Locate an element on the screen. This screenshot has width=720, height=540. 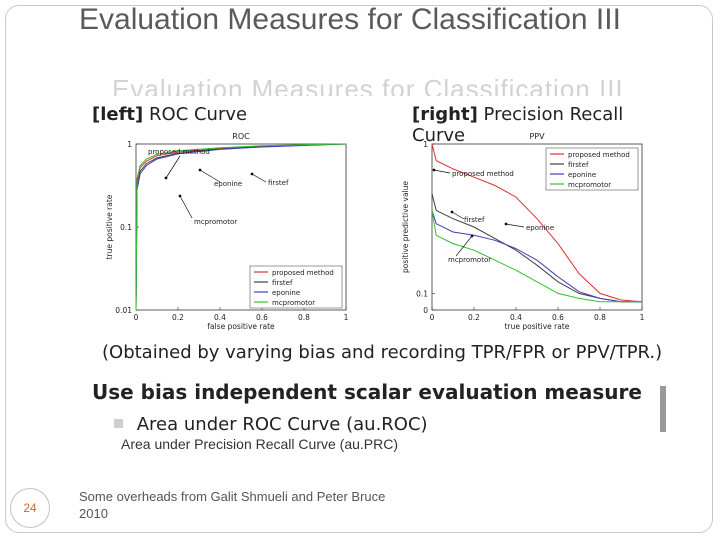
y-axis-label: true positive rate is located at coordinates (109, 226).